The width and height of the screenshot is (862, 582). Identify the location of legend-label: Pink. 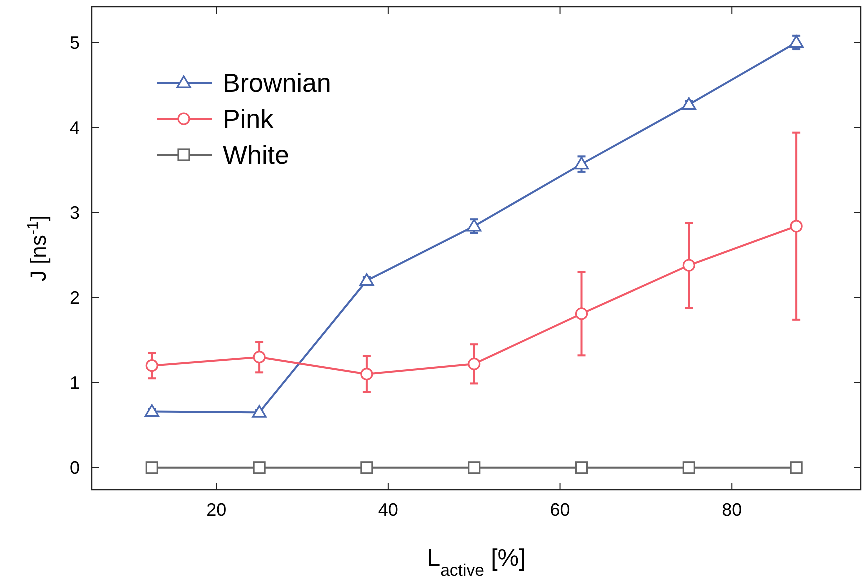
(249, 119).